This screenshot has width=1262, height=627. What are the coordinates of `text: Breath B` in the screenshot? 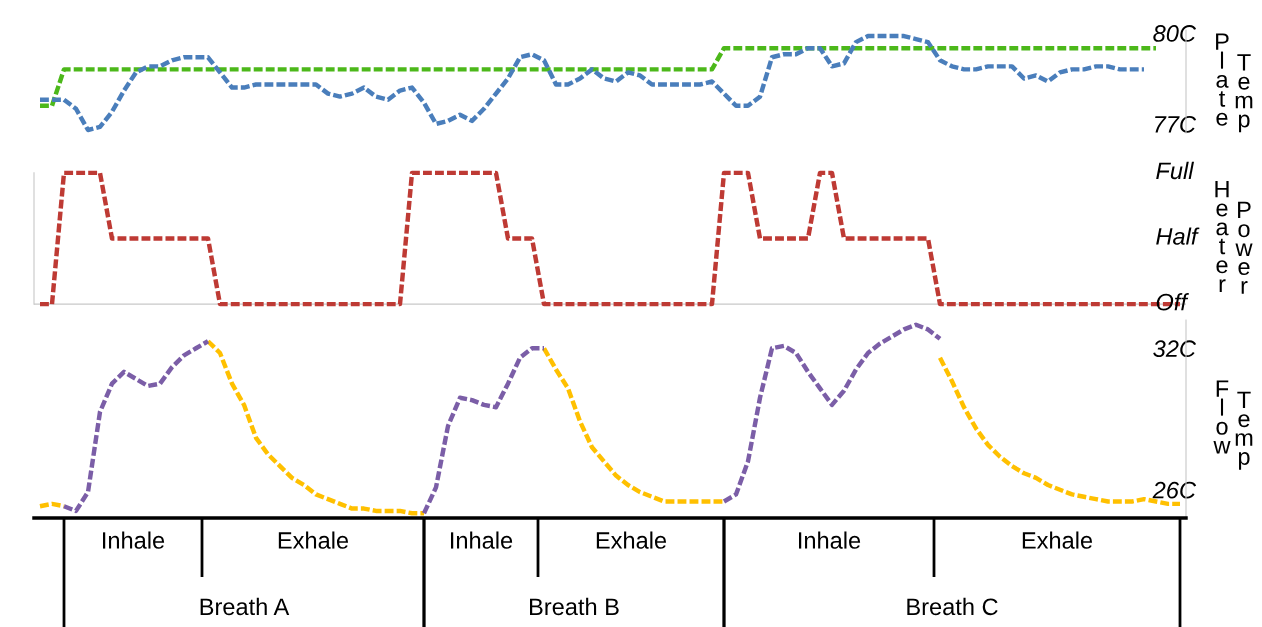 It's located at (574, 606).